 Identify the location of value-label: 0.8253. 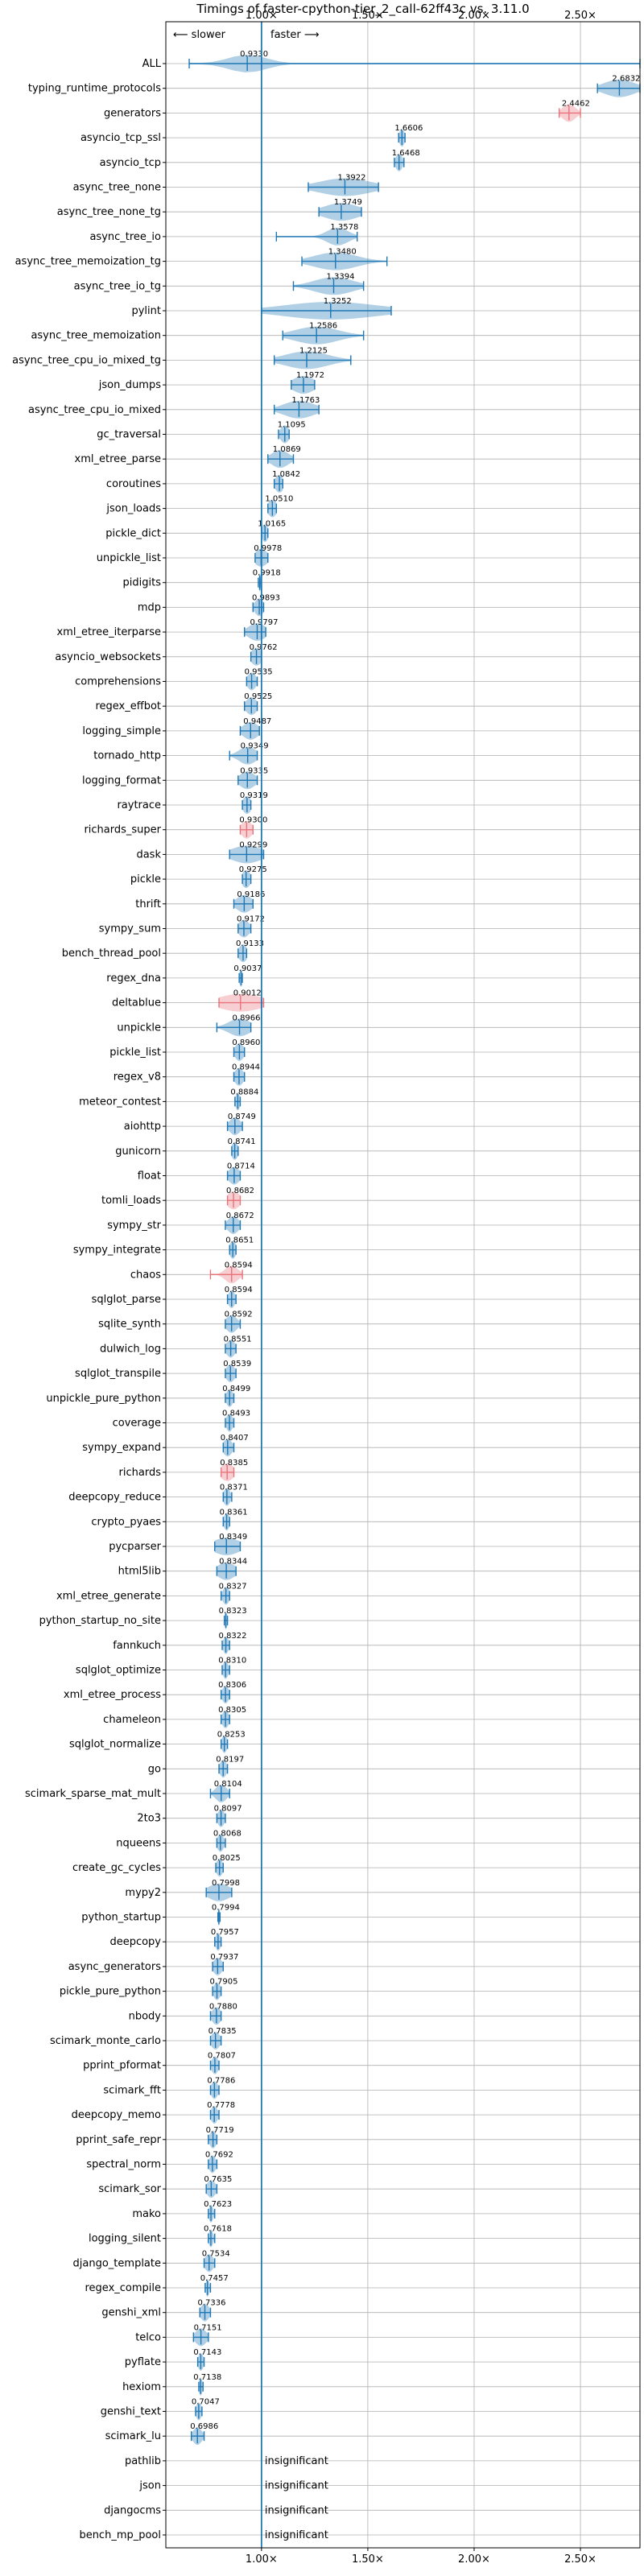
(231, 1735).